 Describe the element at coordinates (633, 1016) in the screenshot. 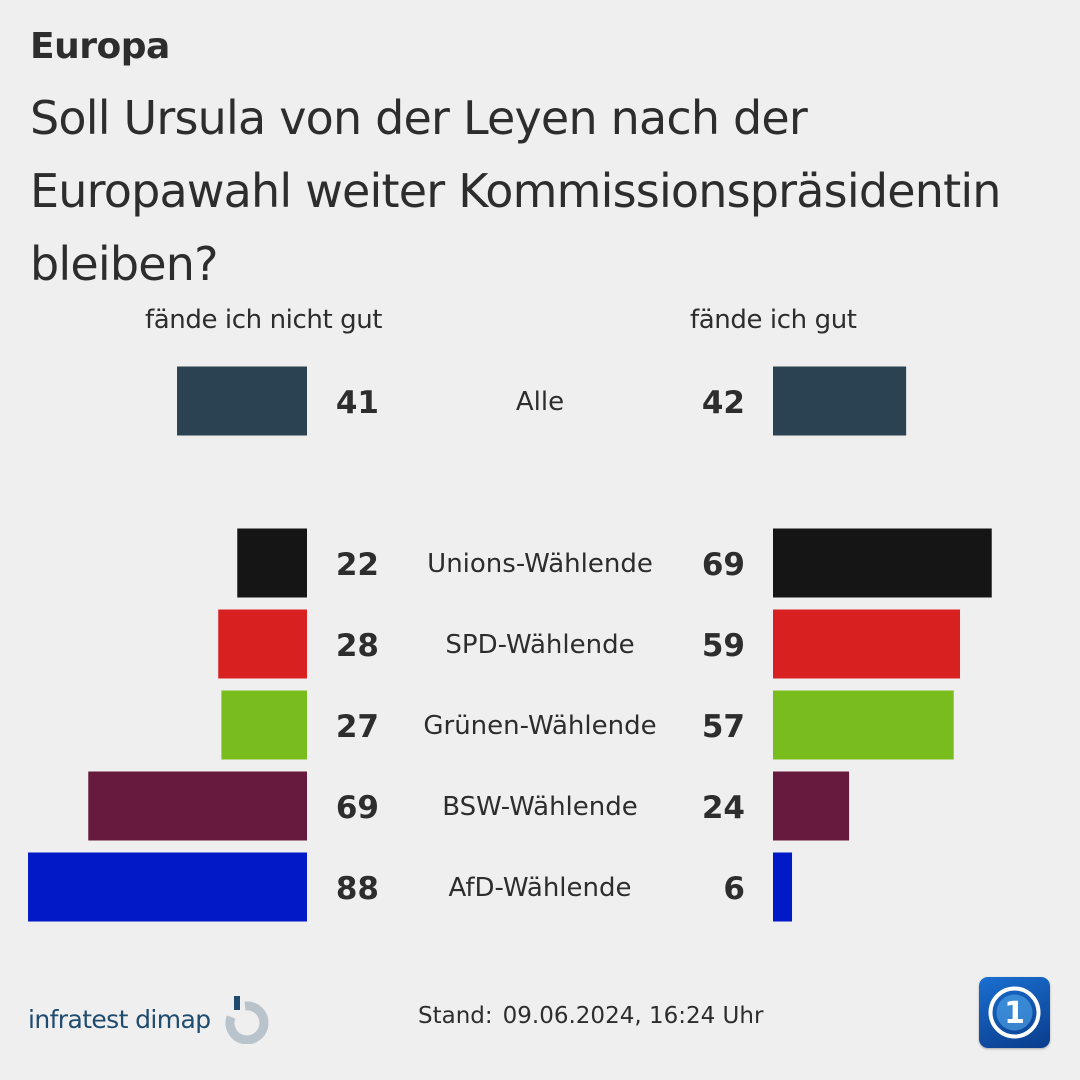

I see `stand-value: 09.06.2024, 16:24 Uhr` at that location.